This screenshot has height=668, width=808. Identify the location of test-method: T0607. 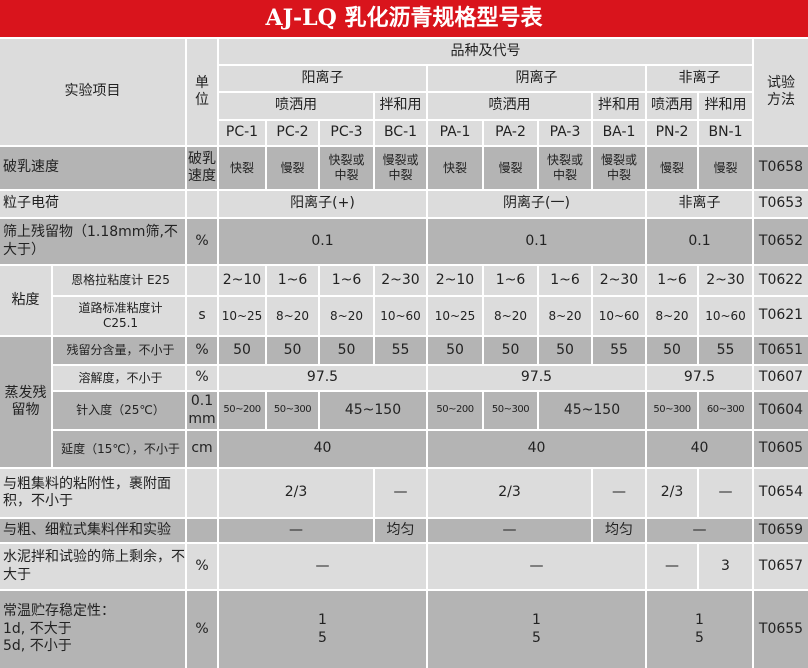
(781, 378).